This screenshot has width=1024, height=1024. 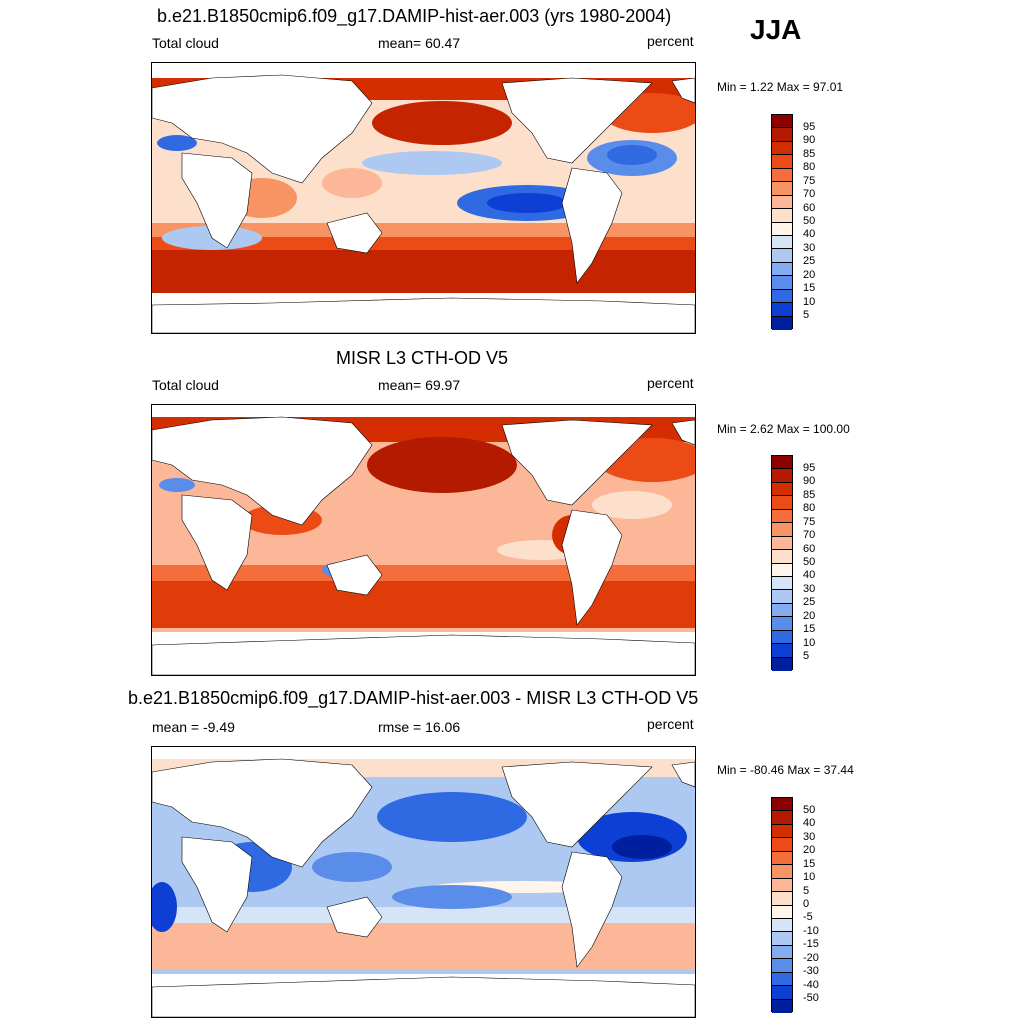 I want to click on panel-1-colorbar, so click(x=782, y=222).